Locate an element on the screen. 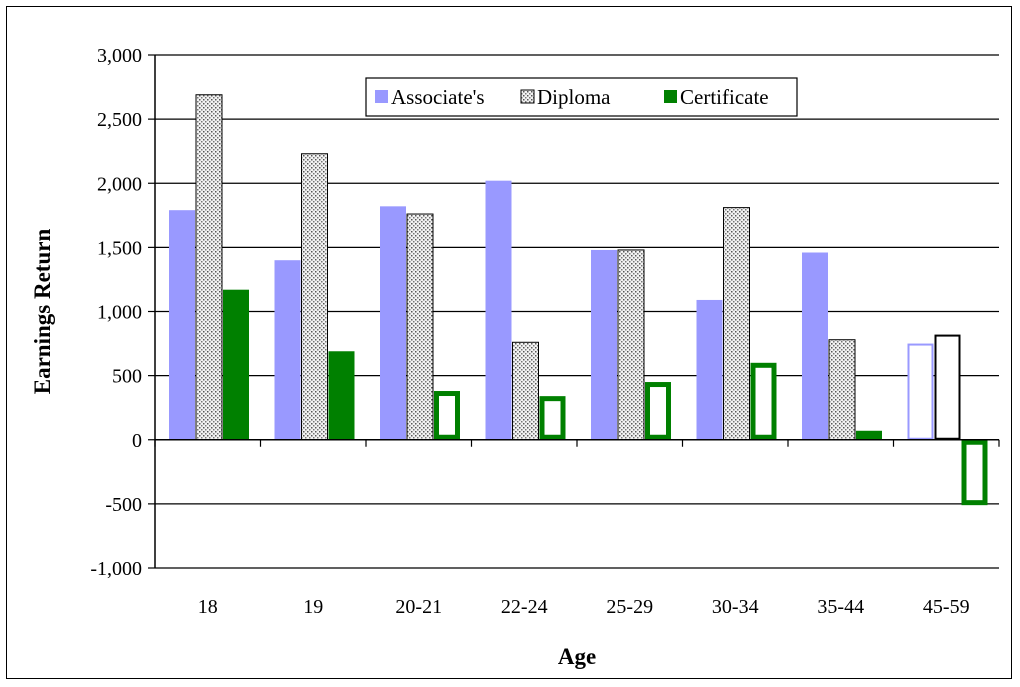  y-tick-label-0: 0 is located at coordinates (137, 441).